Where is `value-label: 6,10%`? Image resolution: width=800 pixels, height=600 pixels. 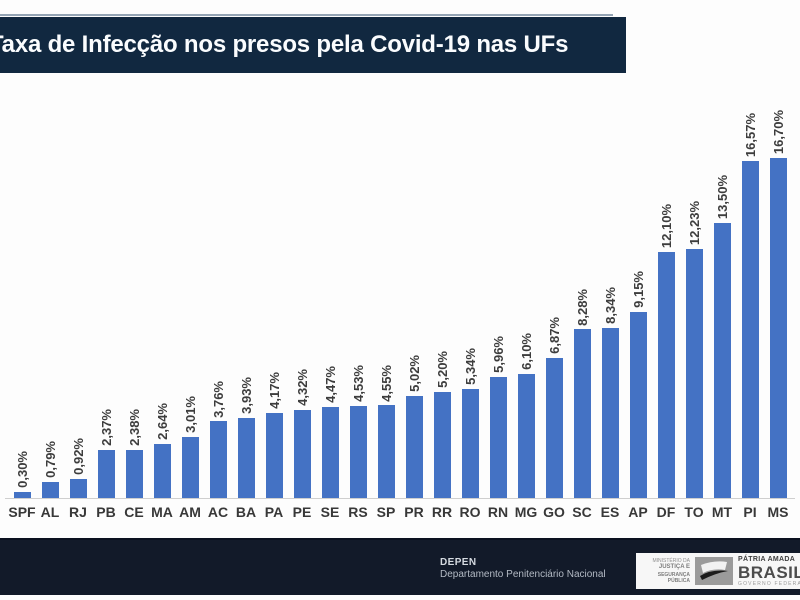 value-label: 6,10% is located at coordinates (526, 351).